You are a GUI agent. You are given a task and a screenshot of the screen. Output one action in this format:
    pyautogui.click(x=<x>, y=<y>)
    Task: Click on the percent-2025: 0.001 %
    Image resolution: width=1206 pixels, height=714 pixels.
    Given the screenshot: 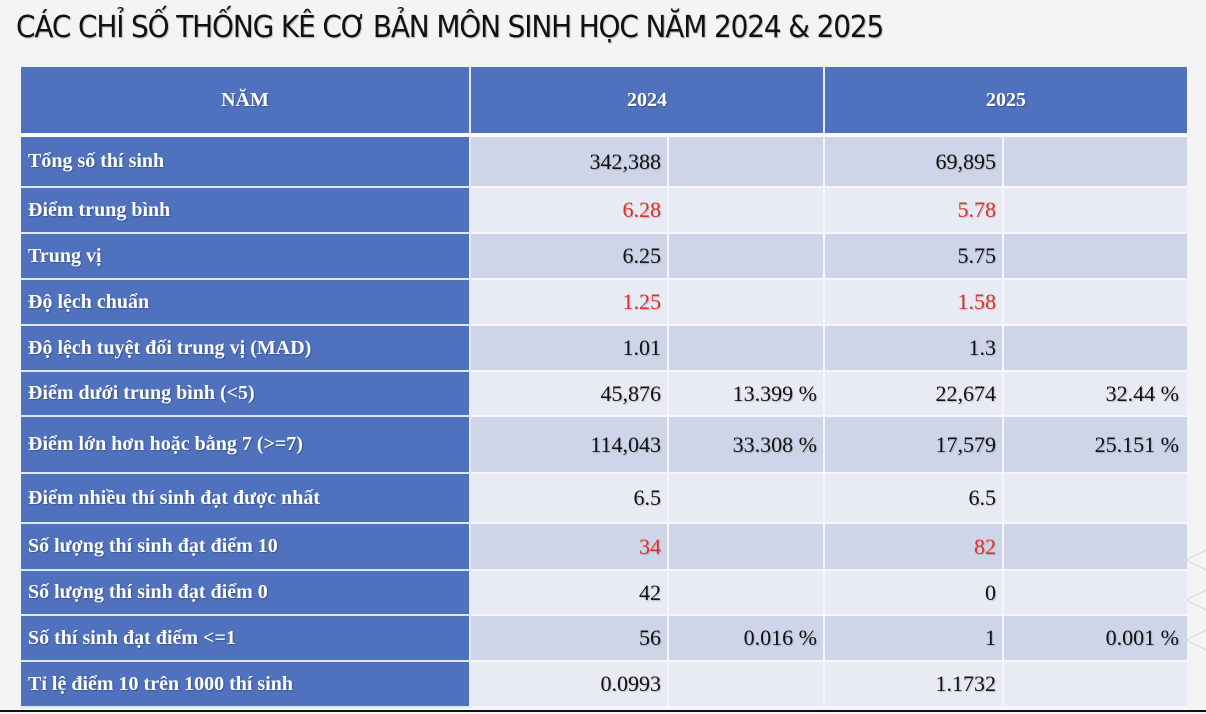 What is the action you would take?
    pyautogui.click(x=1095, y=638)
    